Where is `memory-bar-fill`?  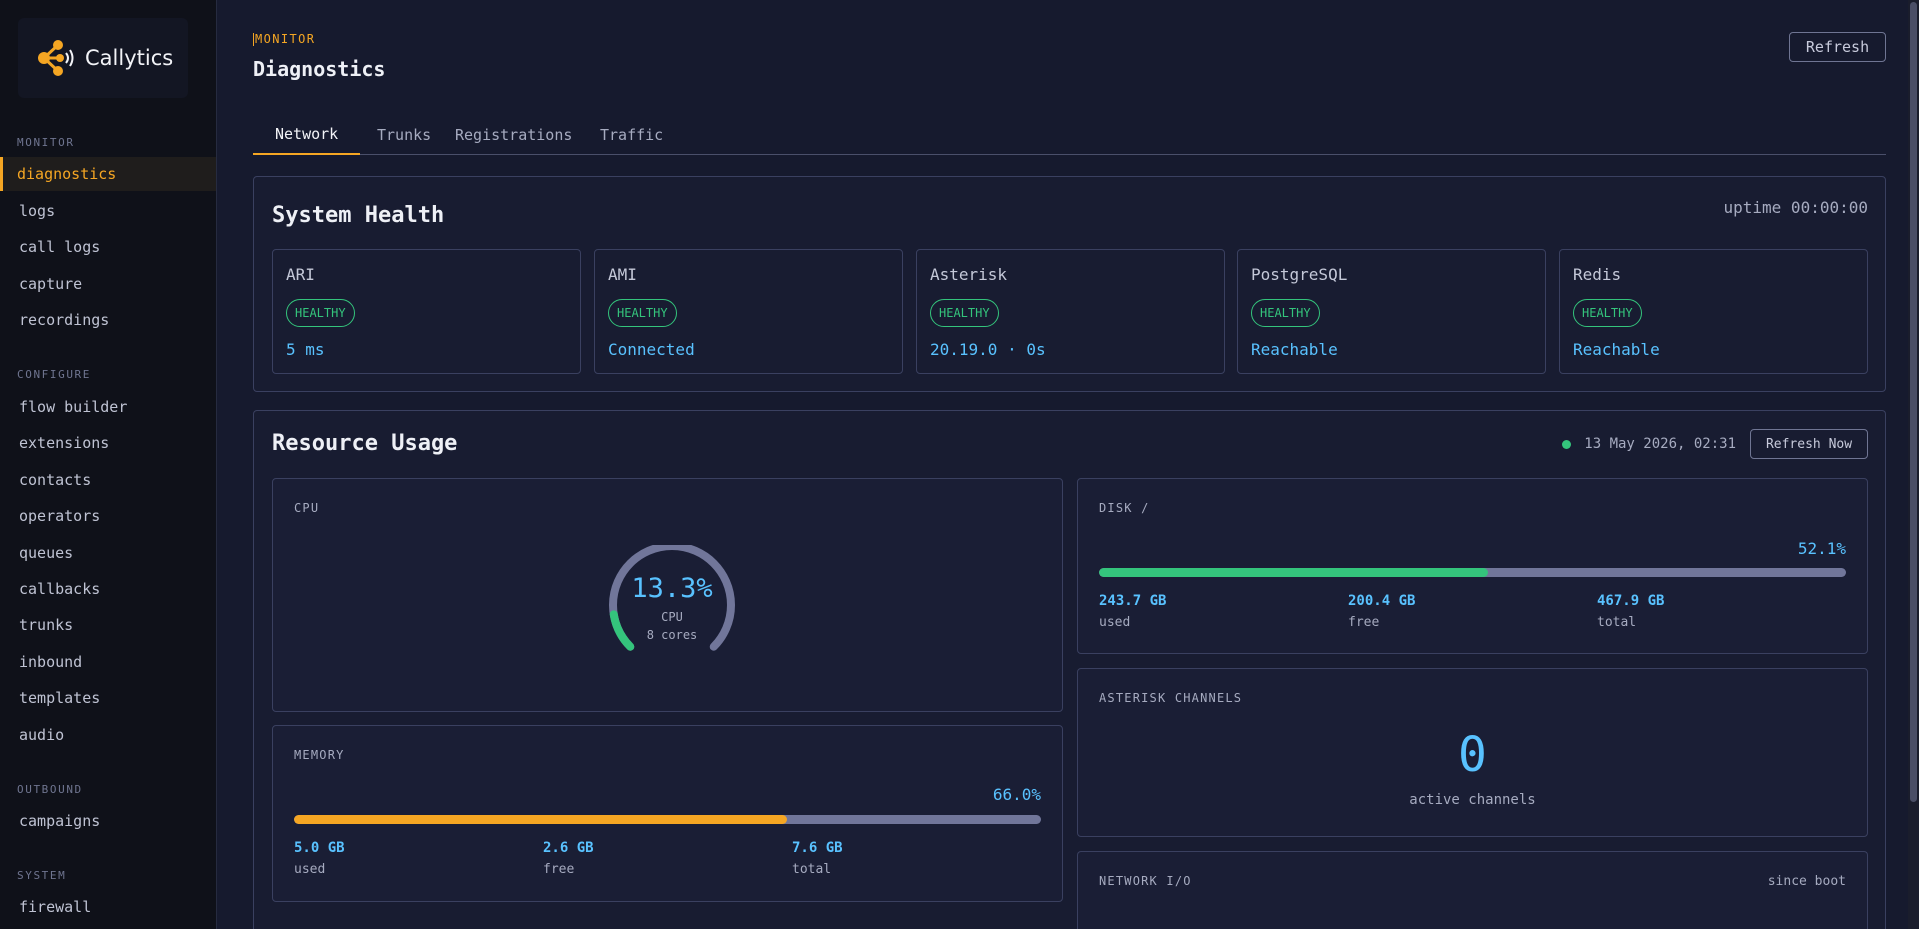 memory-bar-fill is located at coordinates (541, 819).